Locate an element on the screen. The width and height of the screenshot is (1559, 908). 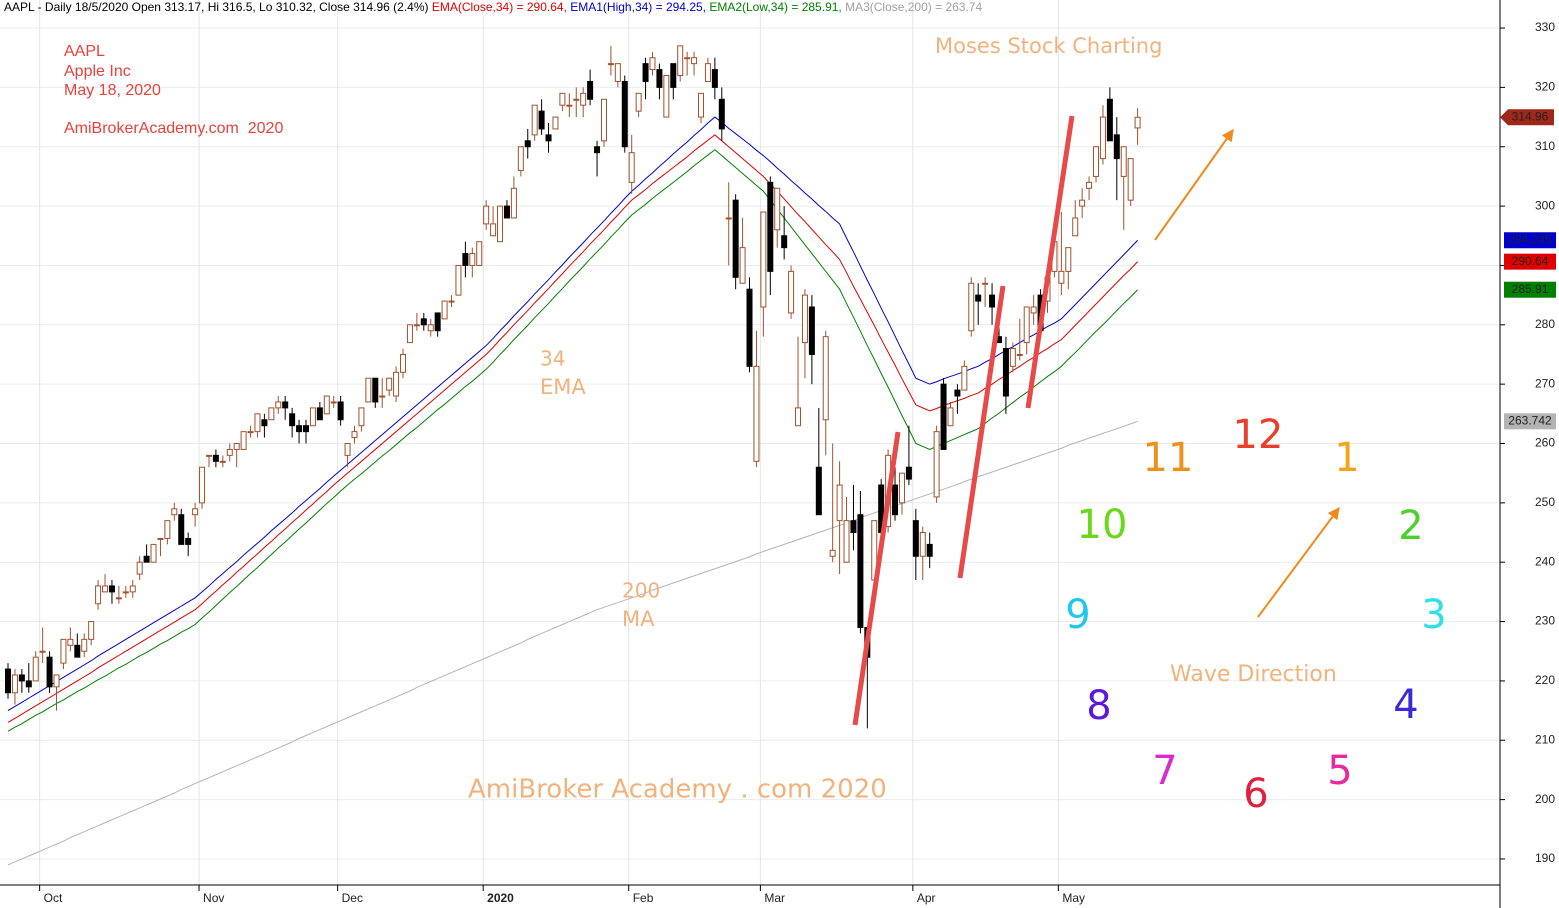
annotation: 34 is located at coordinates (552, 359).